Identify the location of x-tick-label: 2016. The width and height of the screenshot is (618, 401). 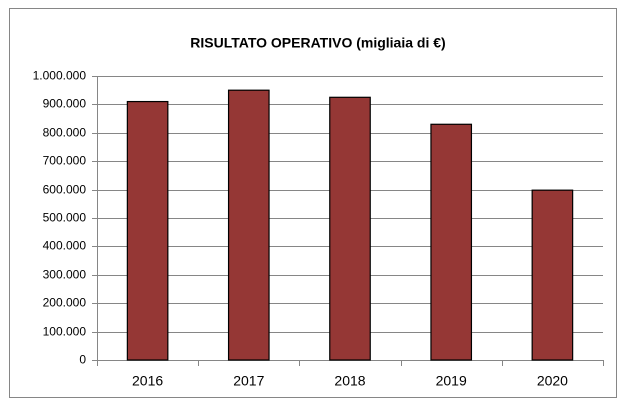
(147, 381).